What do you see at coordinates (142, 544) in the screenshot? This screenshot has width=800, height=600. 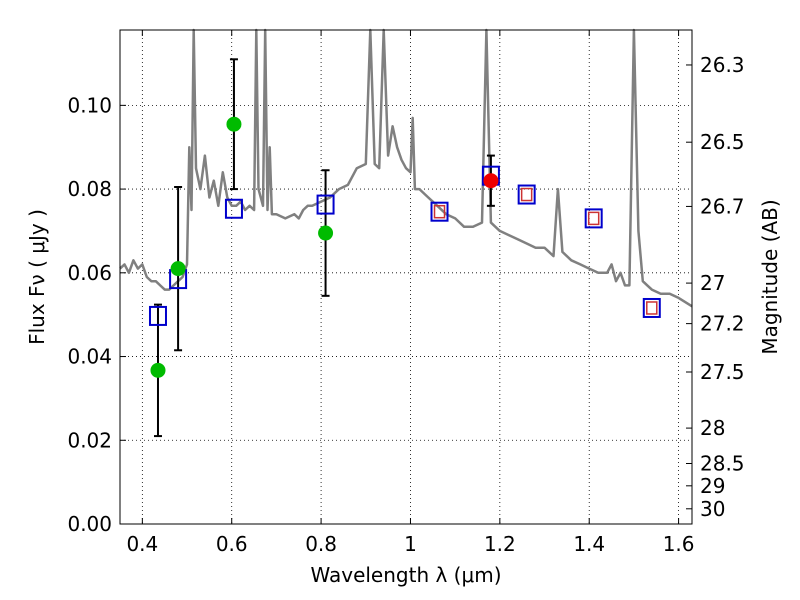 I see `x-tick-label: 0.4` at bounding box center [142, 544].